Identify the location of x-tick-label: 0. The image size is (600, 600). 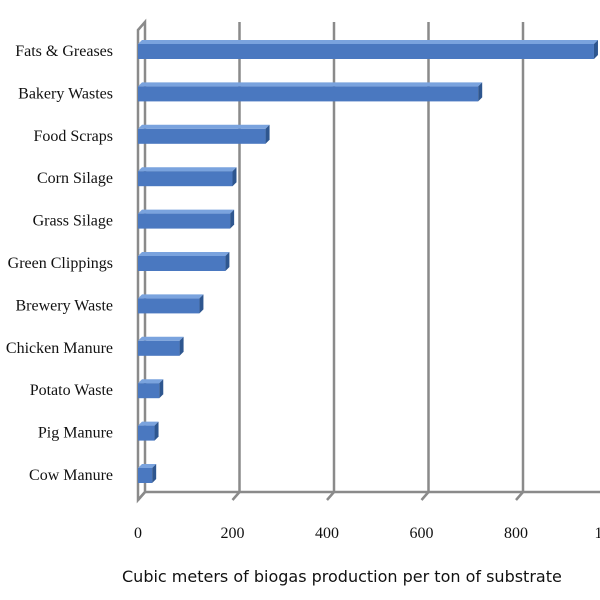
(138, 533).